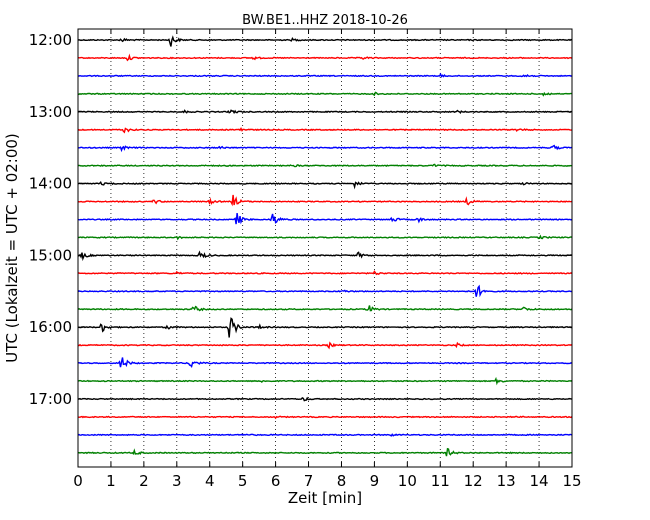 The width and height of the screenshot is (650, 520). I want to click on x-tick-label: 0, so click(78, 481).